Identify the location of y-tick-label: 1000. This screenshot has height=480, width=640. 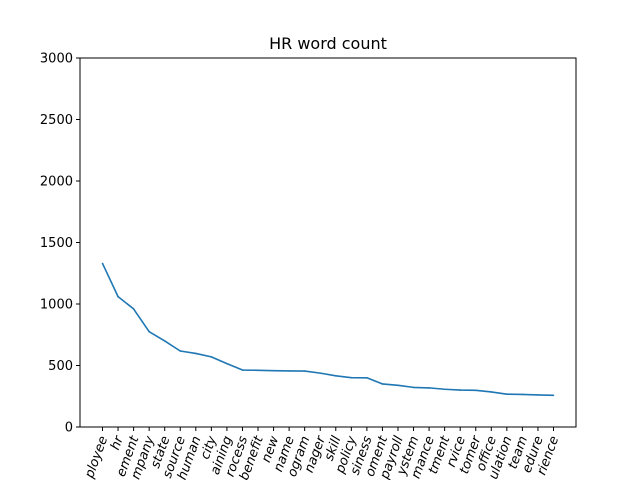
(56, 305).